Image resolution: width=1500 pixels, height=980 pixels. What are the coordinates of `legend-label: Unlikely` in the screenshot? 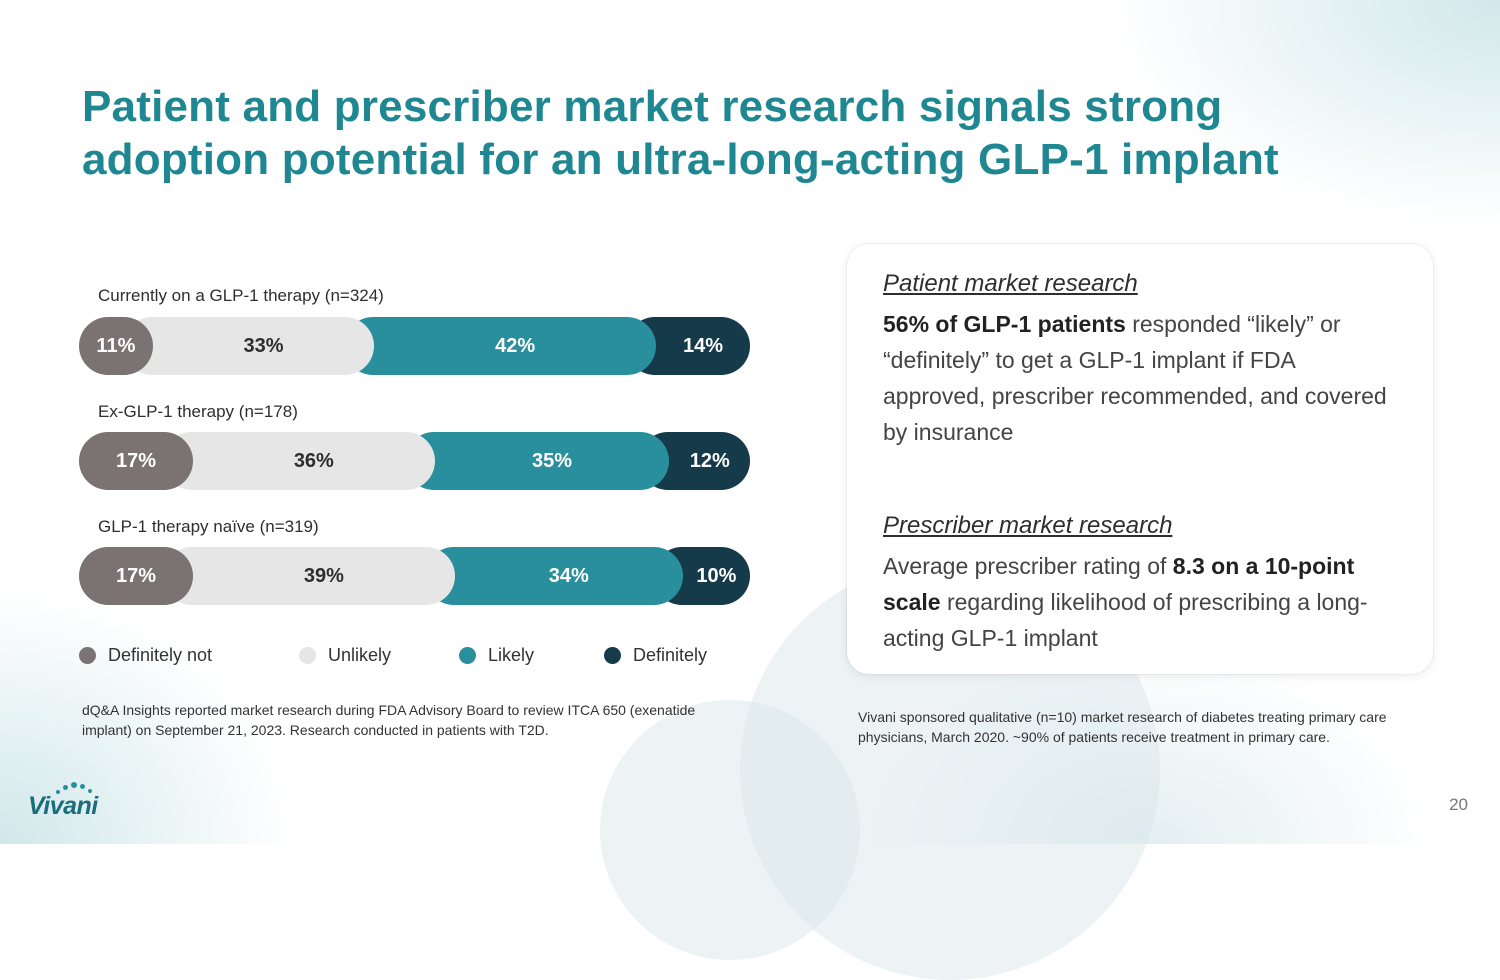 It's located at (360, 655).